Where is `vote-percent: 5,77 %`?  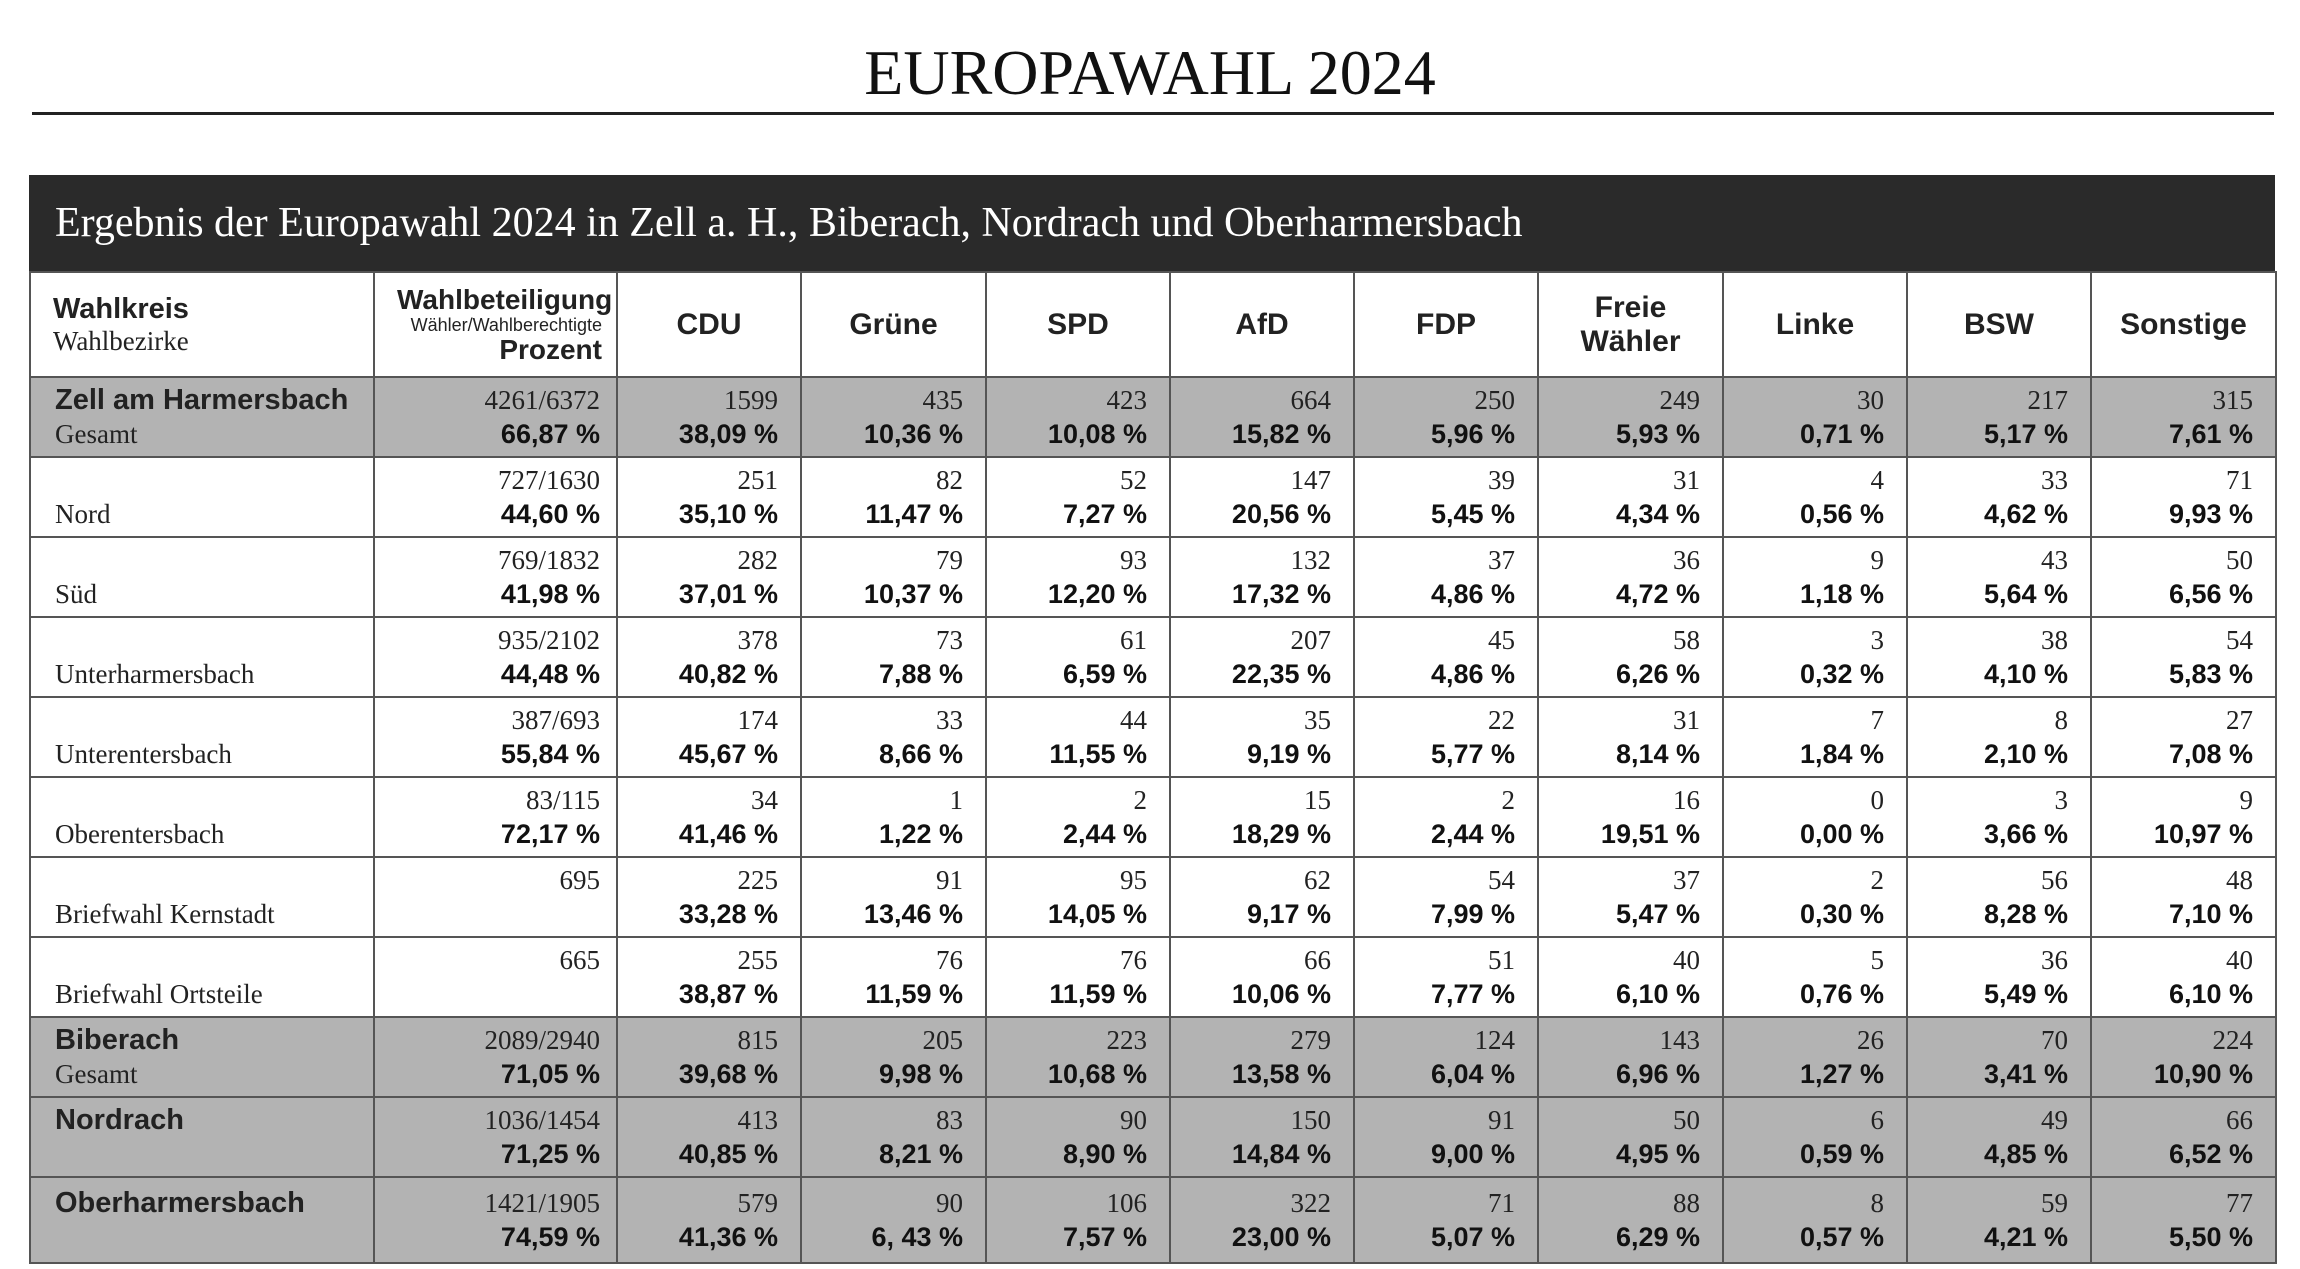 vote-percent: 5,77 % is located at coordinates (1472, 754).